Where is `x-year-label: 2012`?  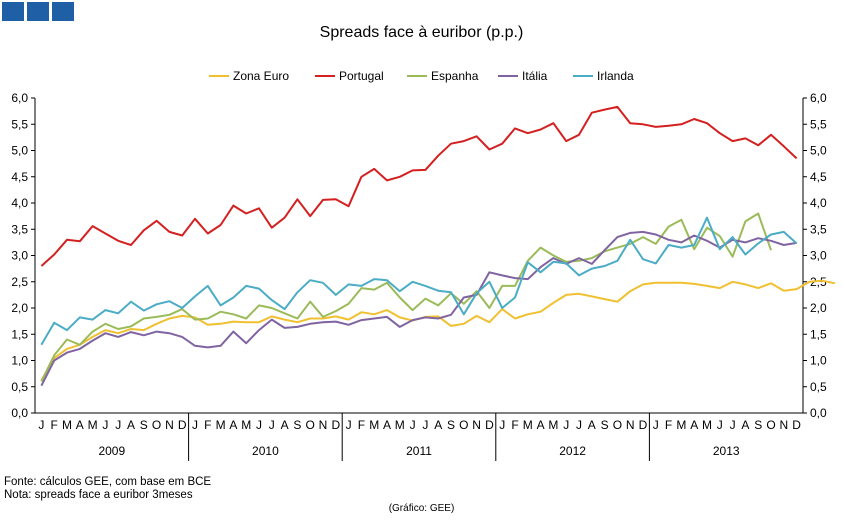 x-year-label: 2012 is located at coordinates (572, 451).